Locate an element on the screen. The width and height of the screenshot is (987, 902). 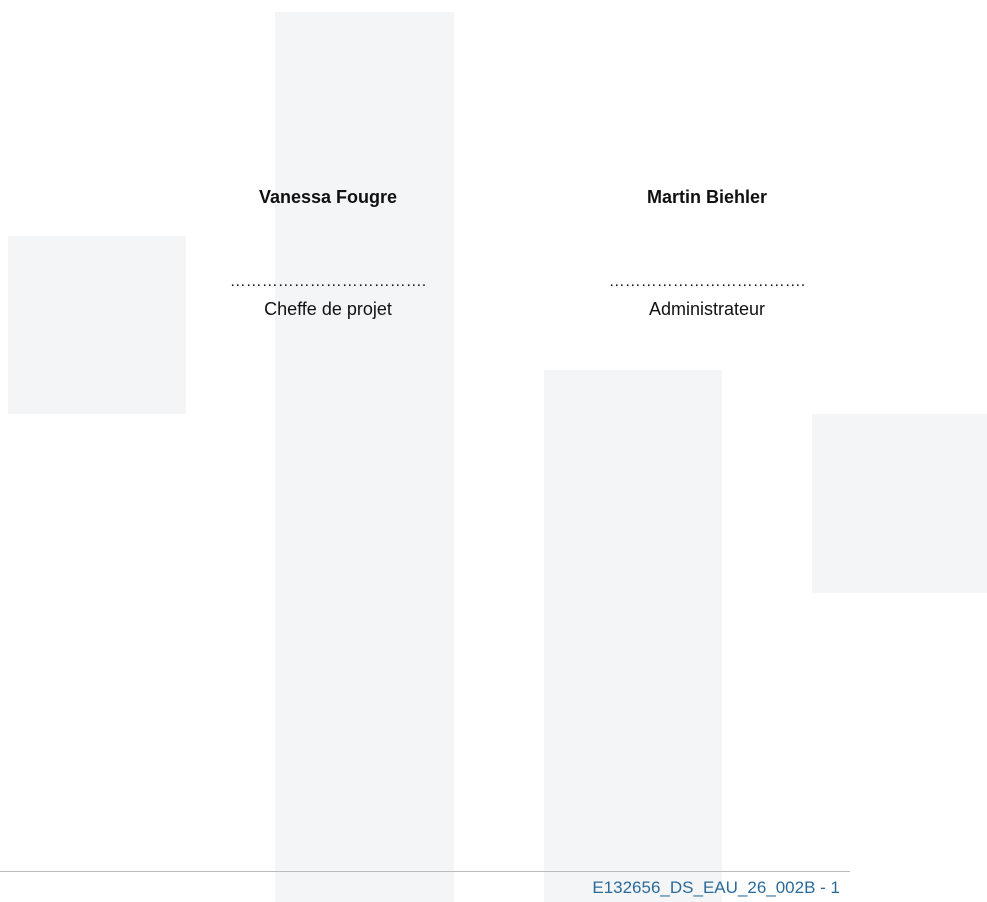
signer-role: Cheffe de projet is located at coordinates (328, 309).